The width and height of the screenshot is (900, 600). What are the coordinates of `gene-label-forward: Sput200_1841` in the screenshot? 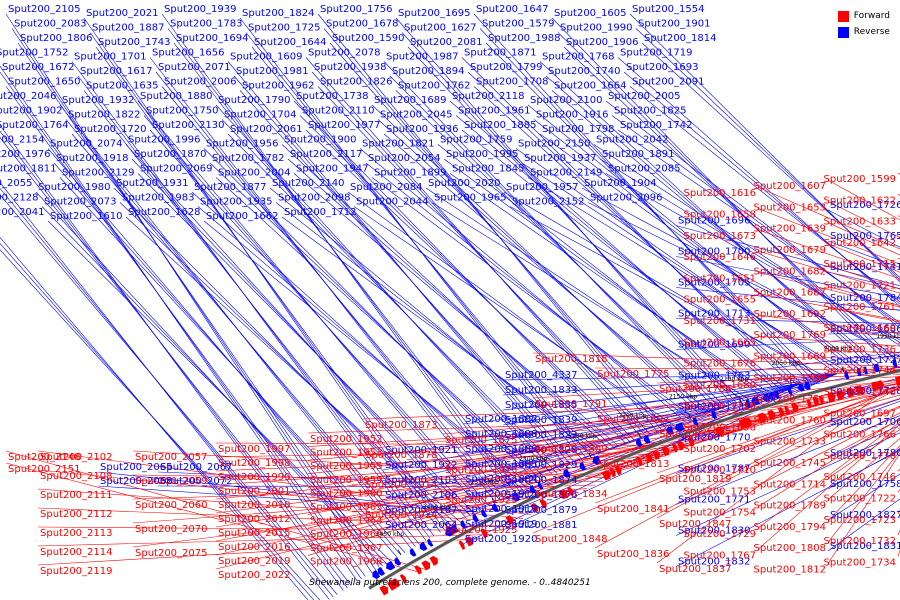 It's located at (633, 509).